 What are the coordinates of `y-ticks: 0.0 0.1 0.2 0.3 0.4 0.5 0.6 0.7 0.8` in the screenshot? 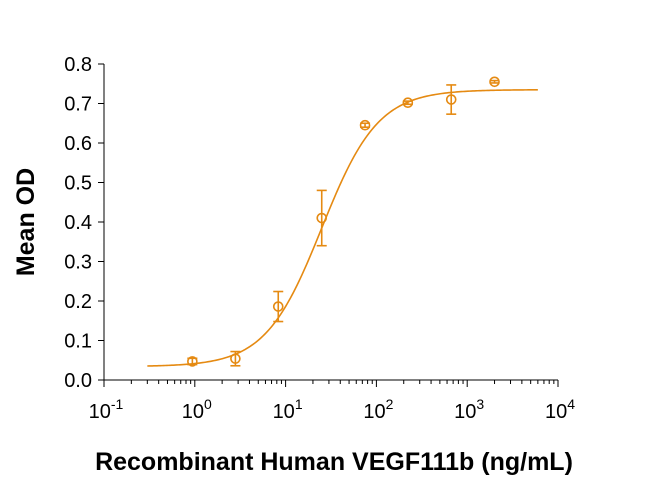 It's located at (84, 223).